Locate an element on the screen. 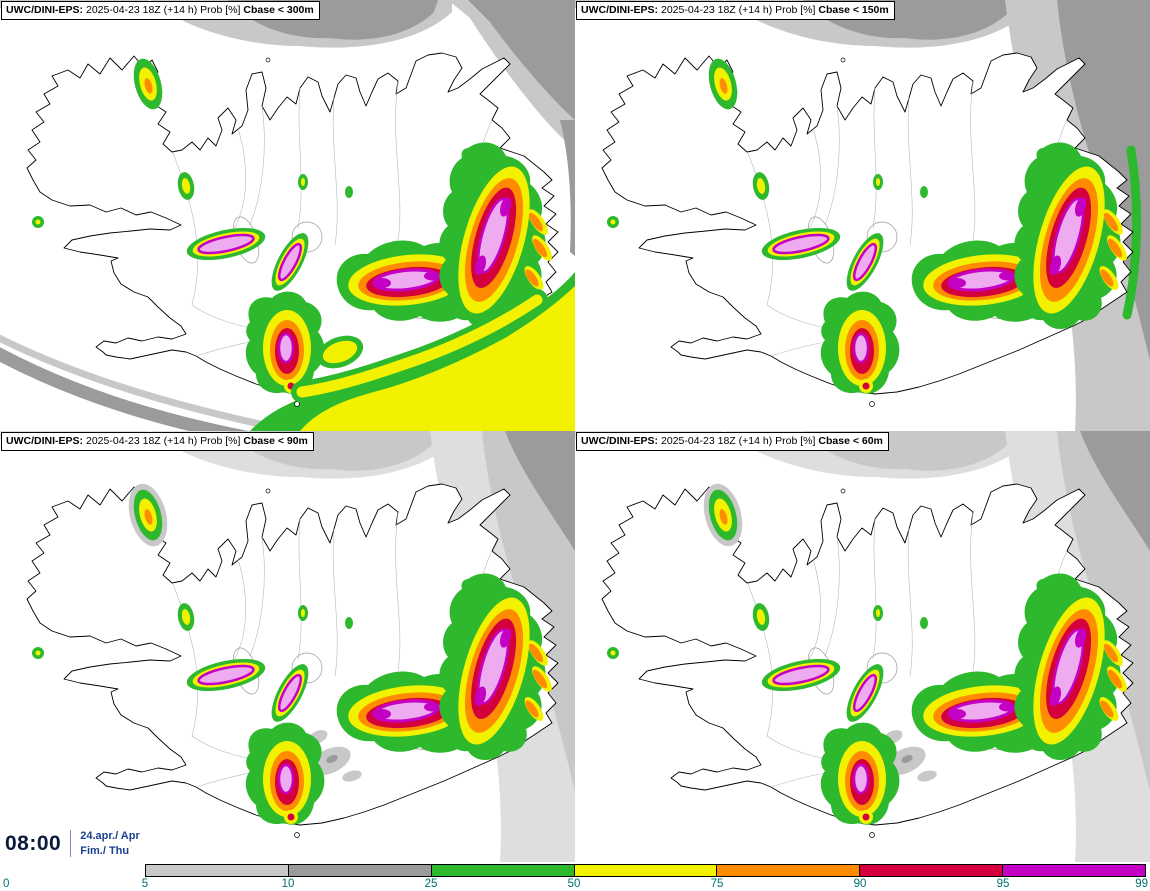 This screenshot has height=891, width=1150. colorbar-tick: 25 is located at coordinates (431, 884).